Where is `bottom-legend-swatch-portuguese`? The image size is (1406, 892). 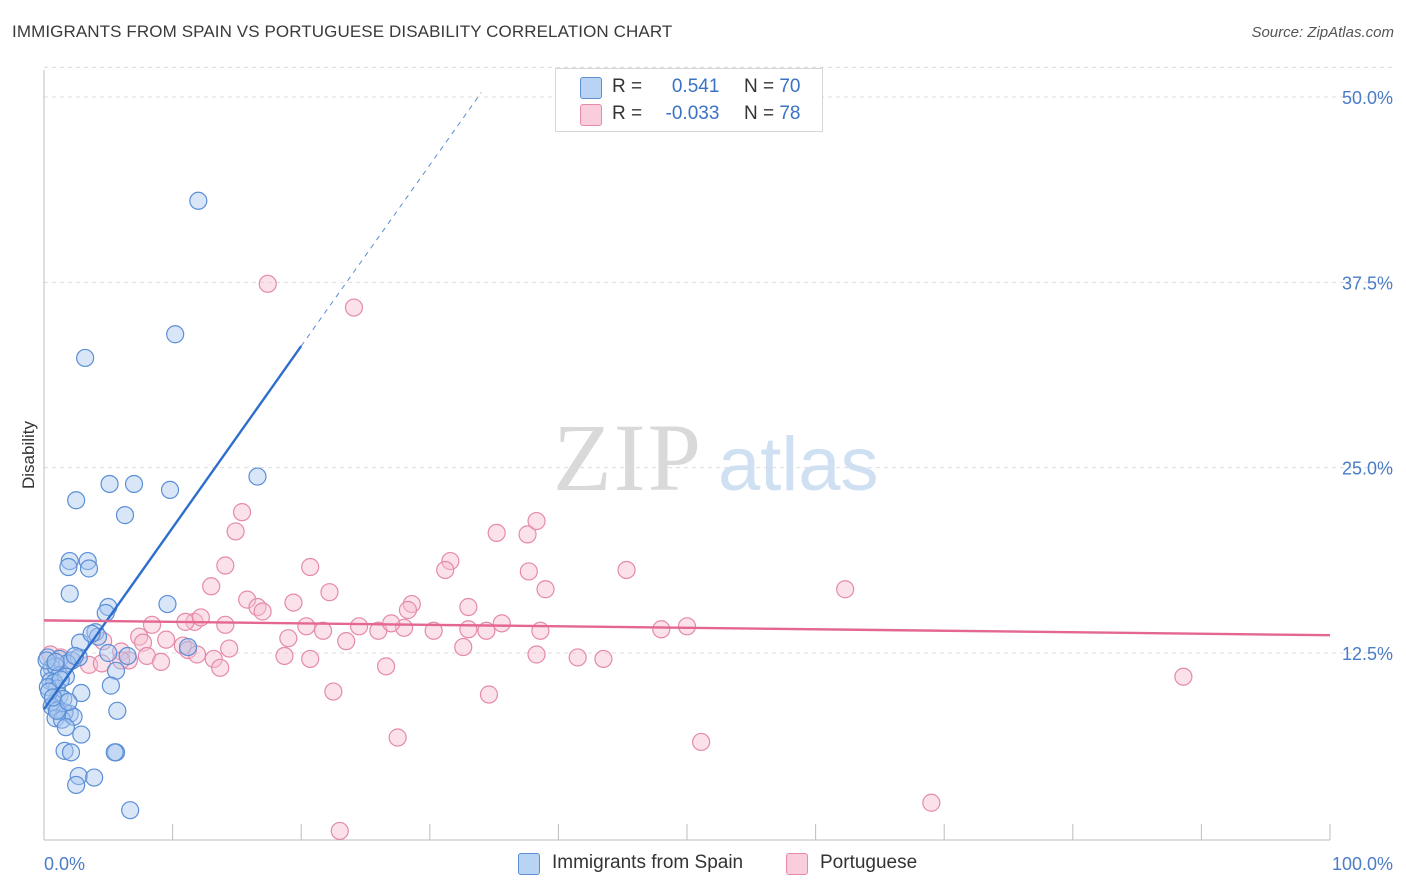 bottom-legend-swatch-portuguese is located at coordinates (797, 864).